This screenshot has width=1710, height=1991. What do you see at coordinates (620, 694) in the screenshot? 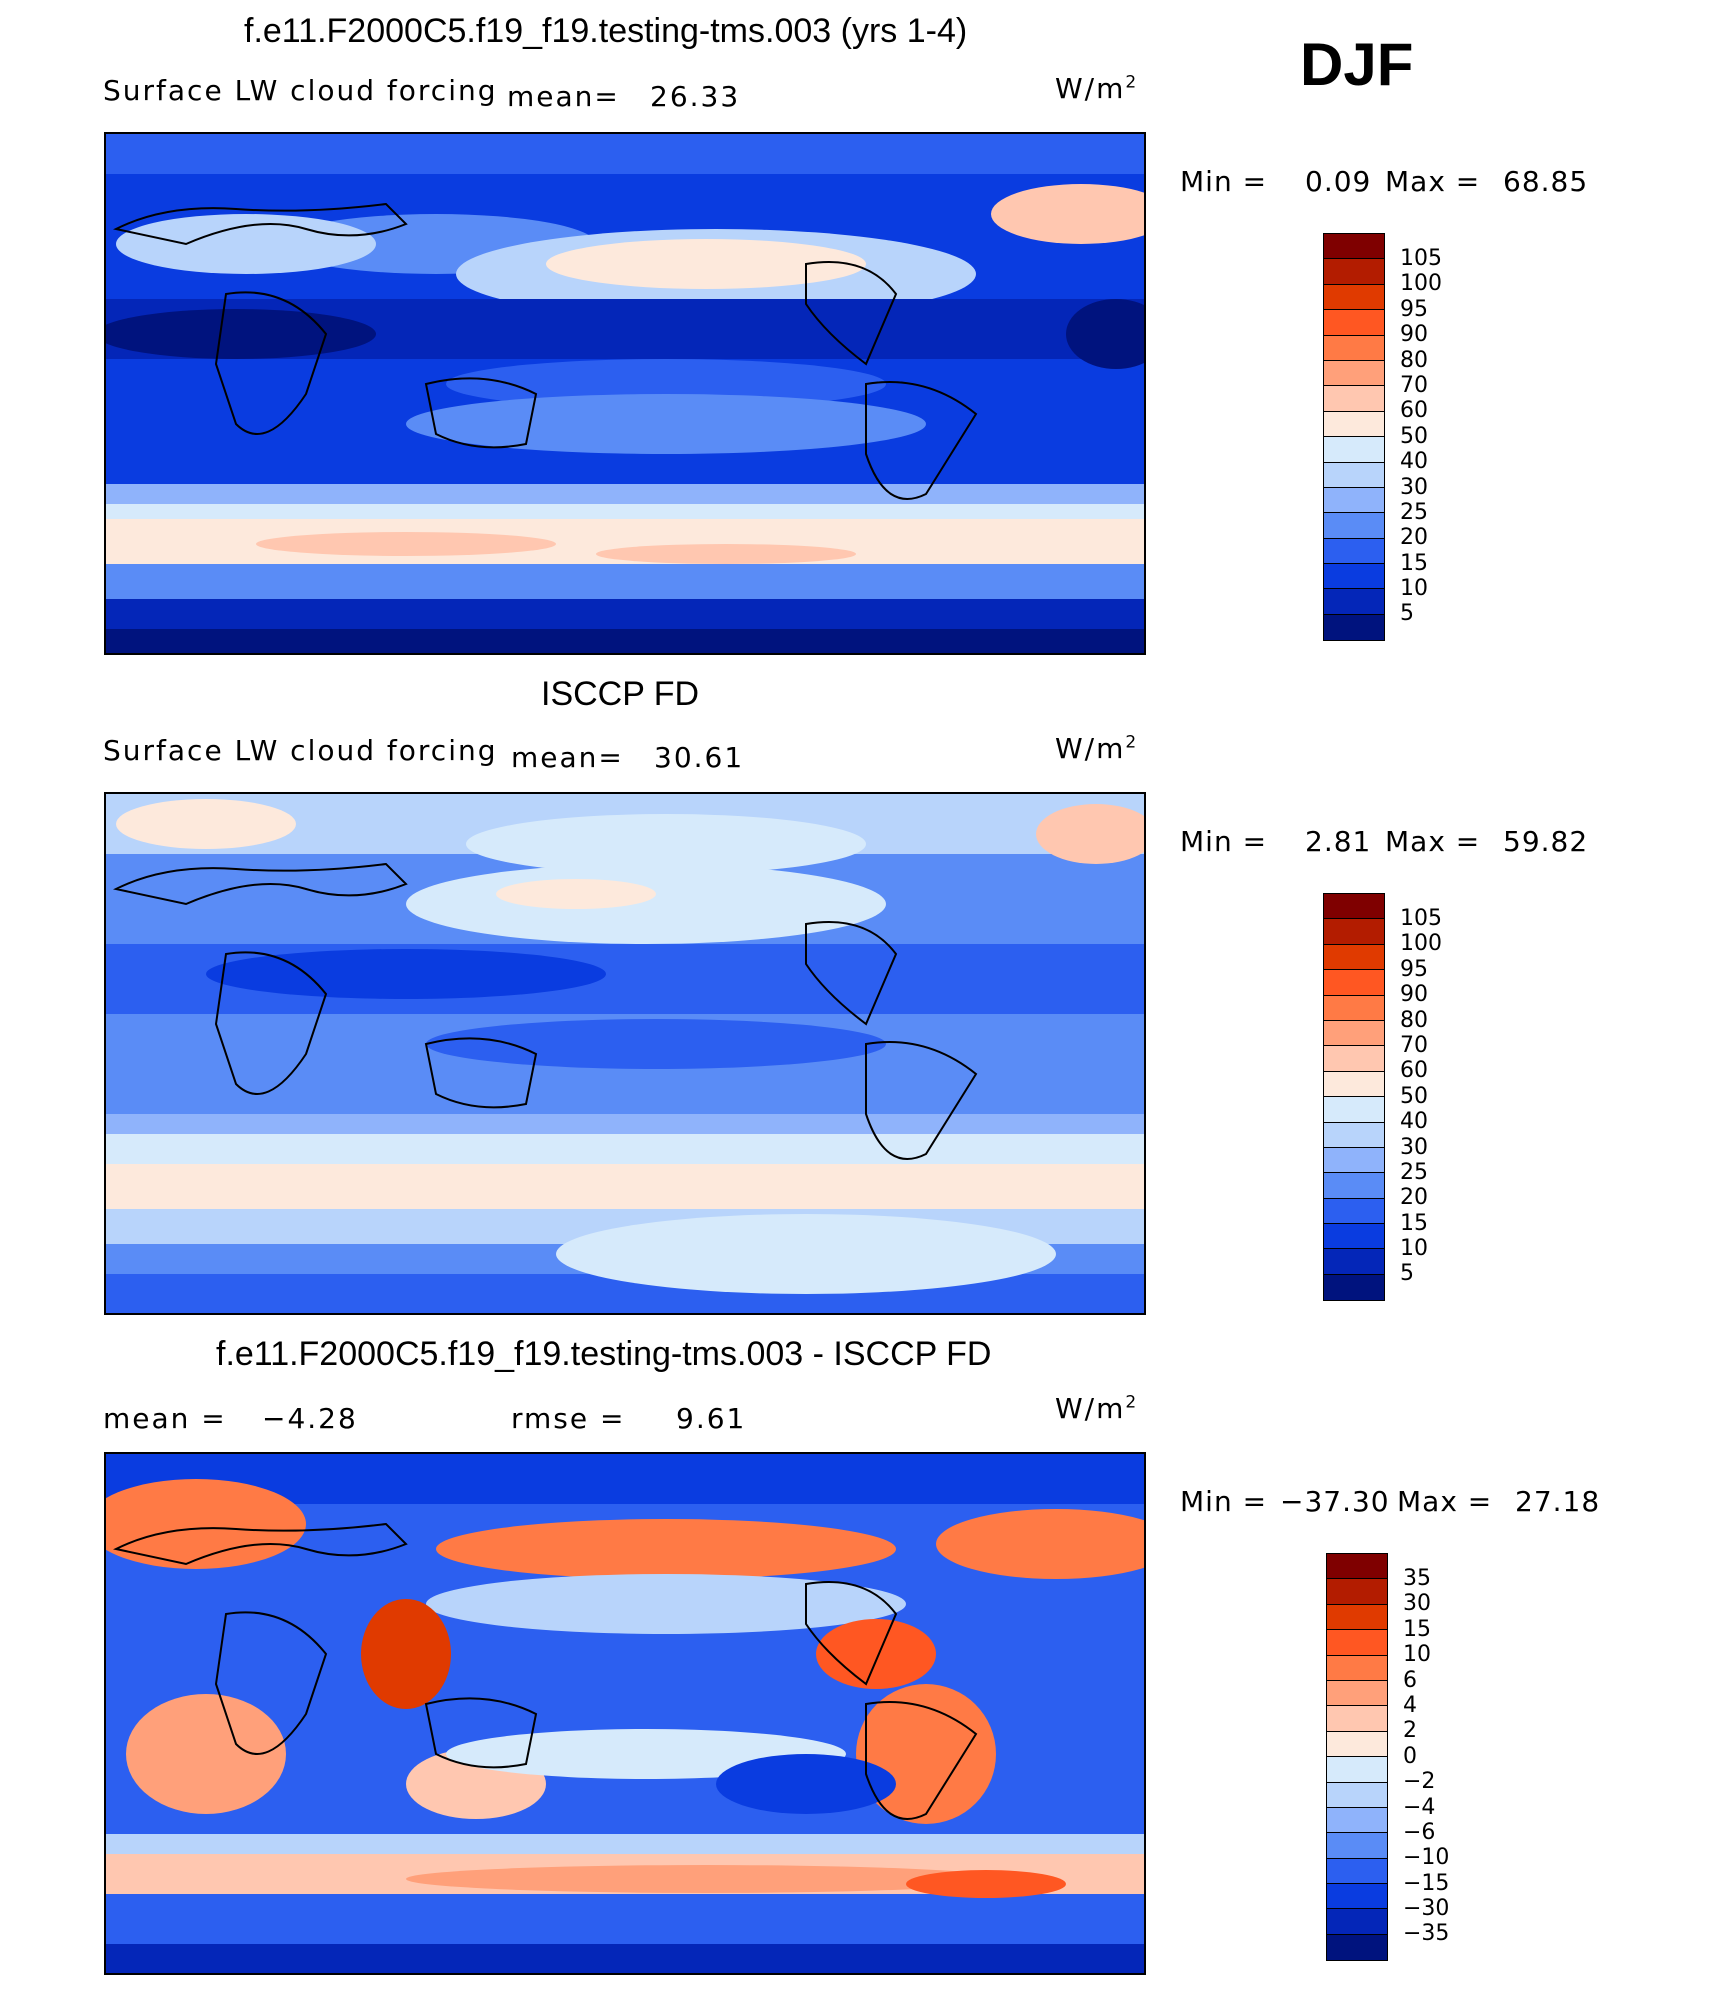
I see `panel2-title: ISCCP FD` at bounding box center [620, 694].